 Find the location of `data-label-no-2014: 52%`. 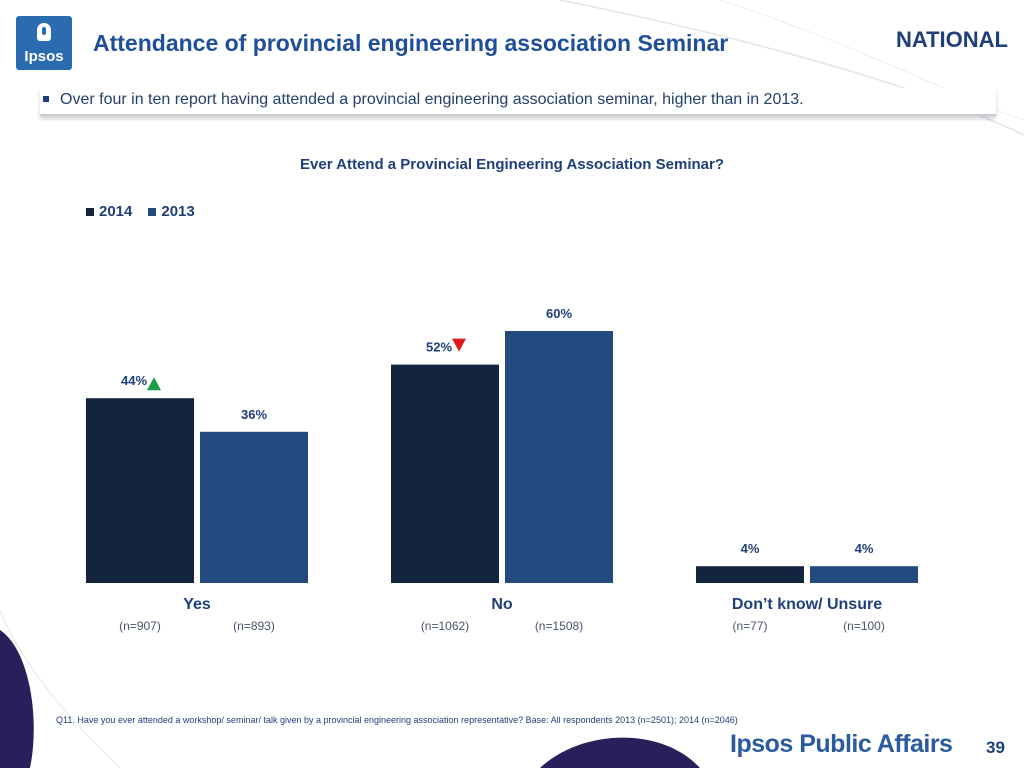

data-label-no-2014: 52% is located at coordinates (439, 347).